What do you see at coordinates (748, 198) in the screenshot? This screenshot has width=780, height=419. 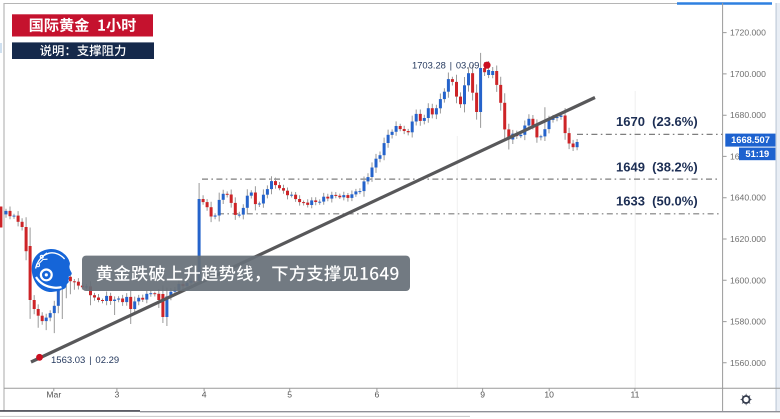 I see `svg-text: 1640.000` at bounding box center [748, 198].